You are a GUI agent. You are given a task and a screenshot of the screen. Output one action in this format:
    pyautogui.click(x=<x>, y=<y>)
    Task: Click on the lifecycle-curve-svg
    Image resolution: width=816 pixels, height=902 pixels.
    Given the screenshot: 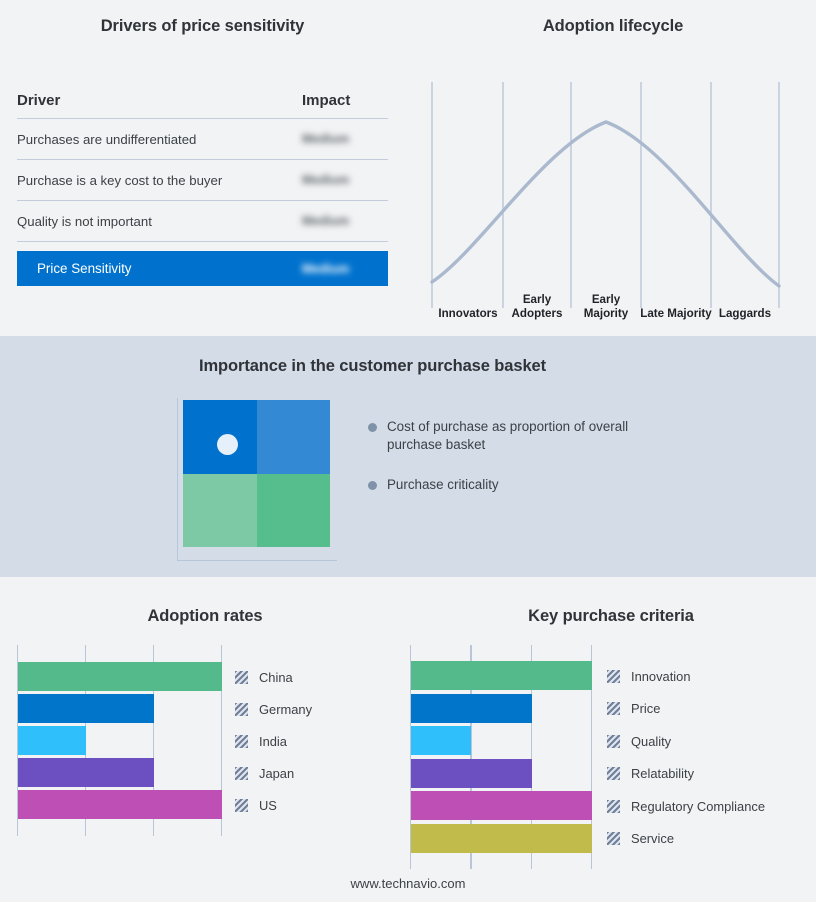 What is the action you would take?
    pyautogui.click(x=605, y=195)
    